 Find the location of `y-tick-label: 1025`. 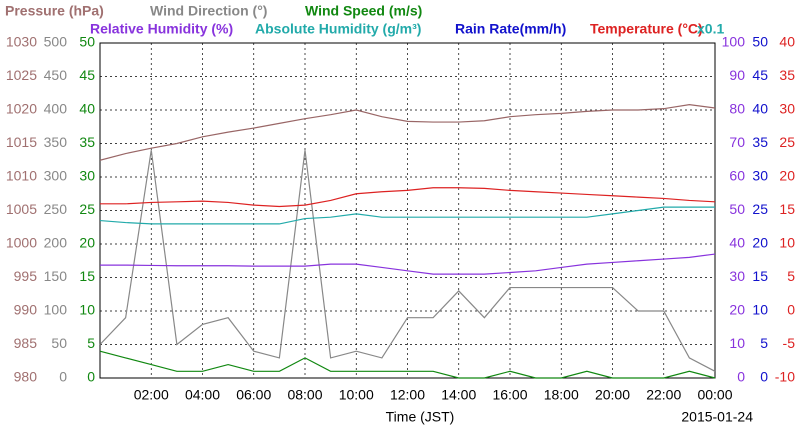

y-tick-label: 1025 is located at coordinates (21, 75).